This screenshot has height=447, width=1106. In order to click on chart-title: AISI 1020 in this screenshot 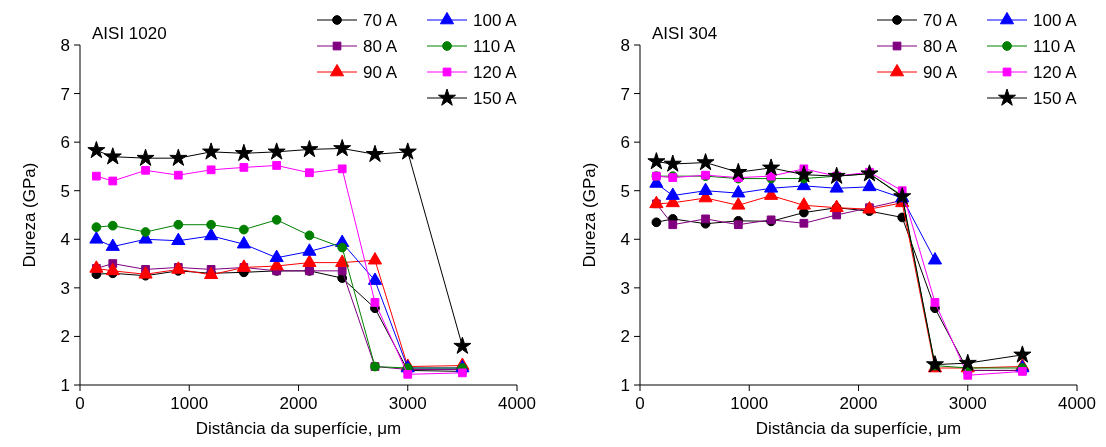, I will do `click(129, 33)`.